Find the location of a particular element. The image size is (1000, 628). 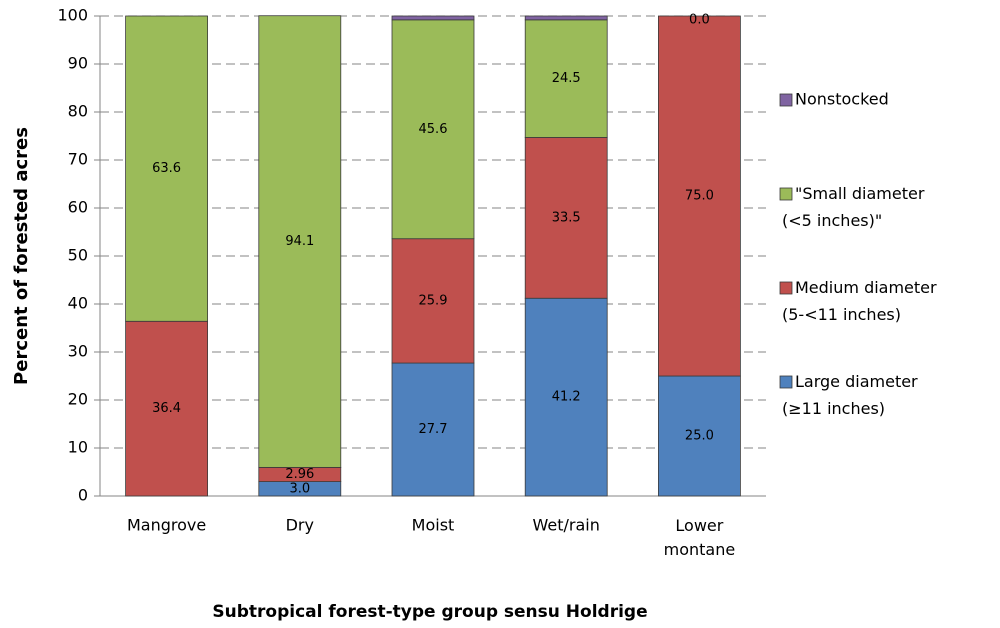

value-label: 75.0 is located at coordinates (699, 196).